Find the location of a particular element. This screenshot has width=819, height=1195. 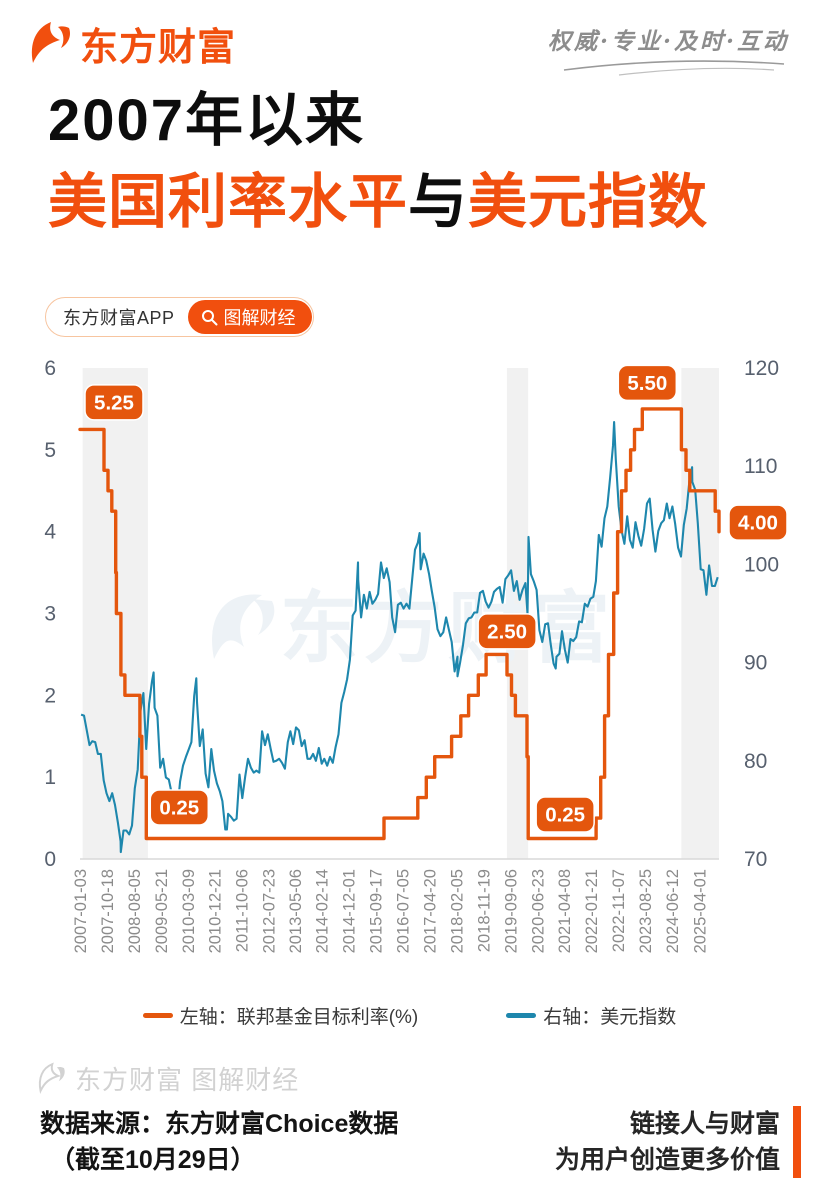

svg-text: 2023-08-25 is located at coordinates (646, 911).